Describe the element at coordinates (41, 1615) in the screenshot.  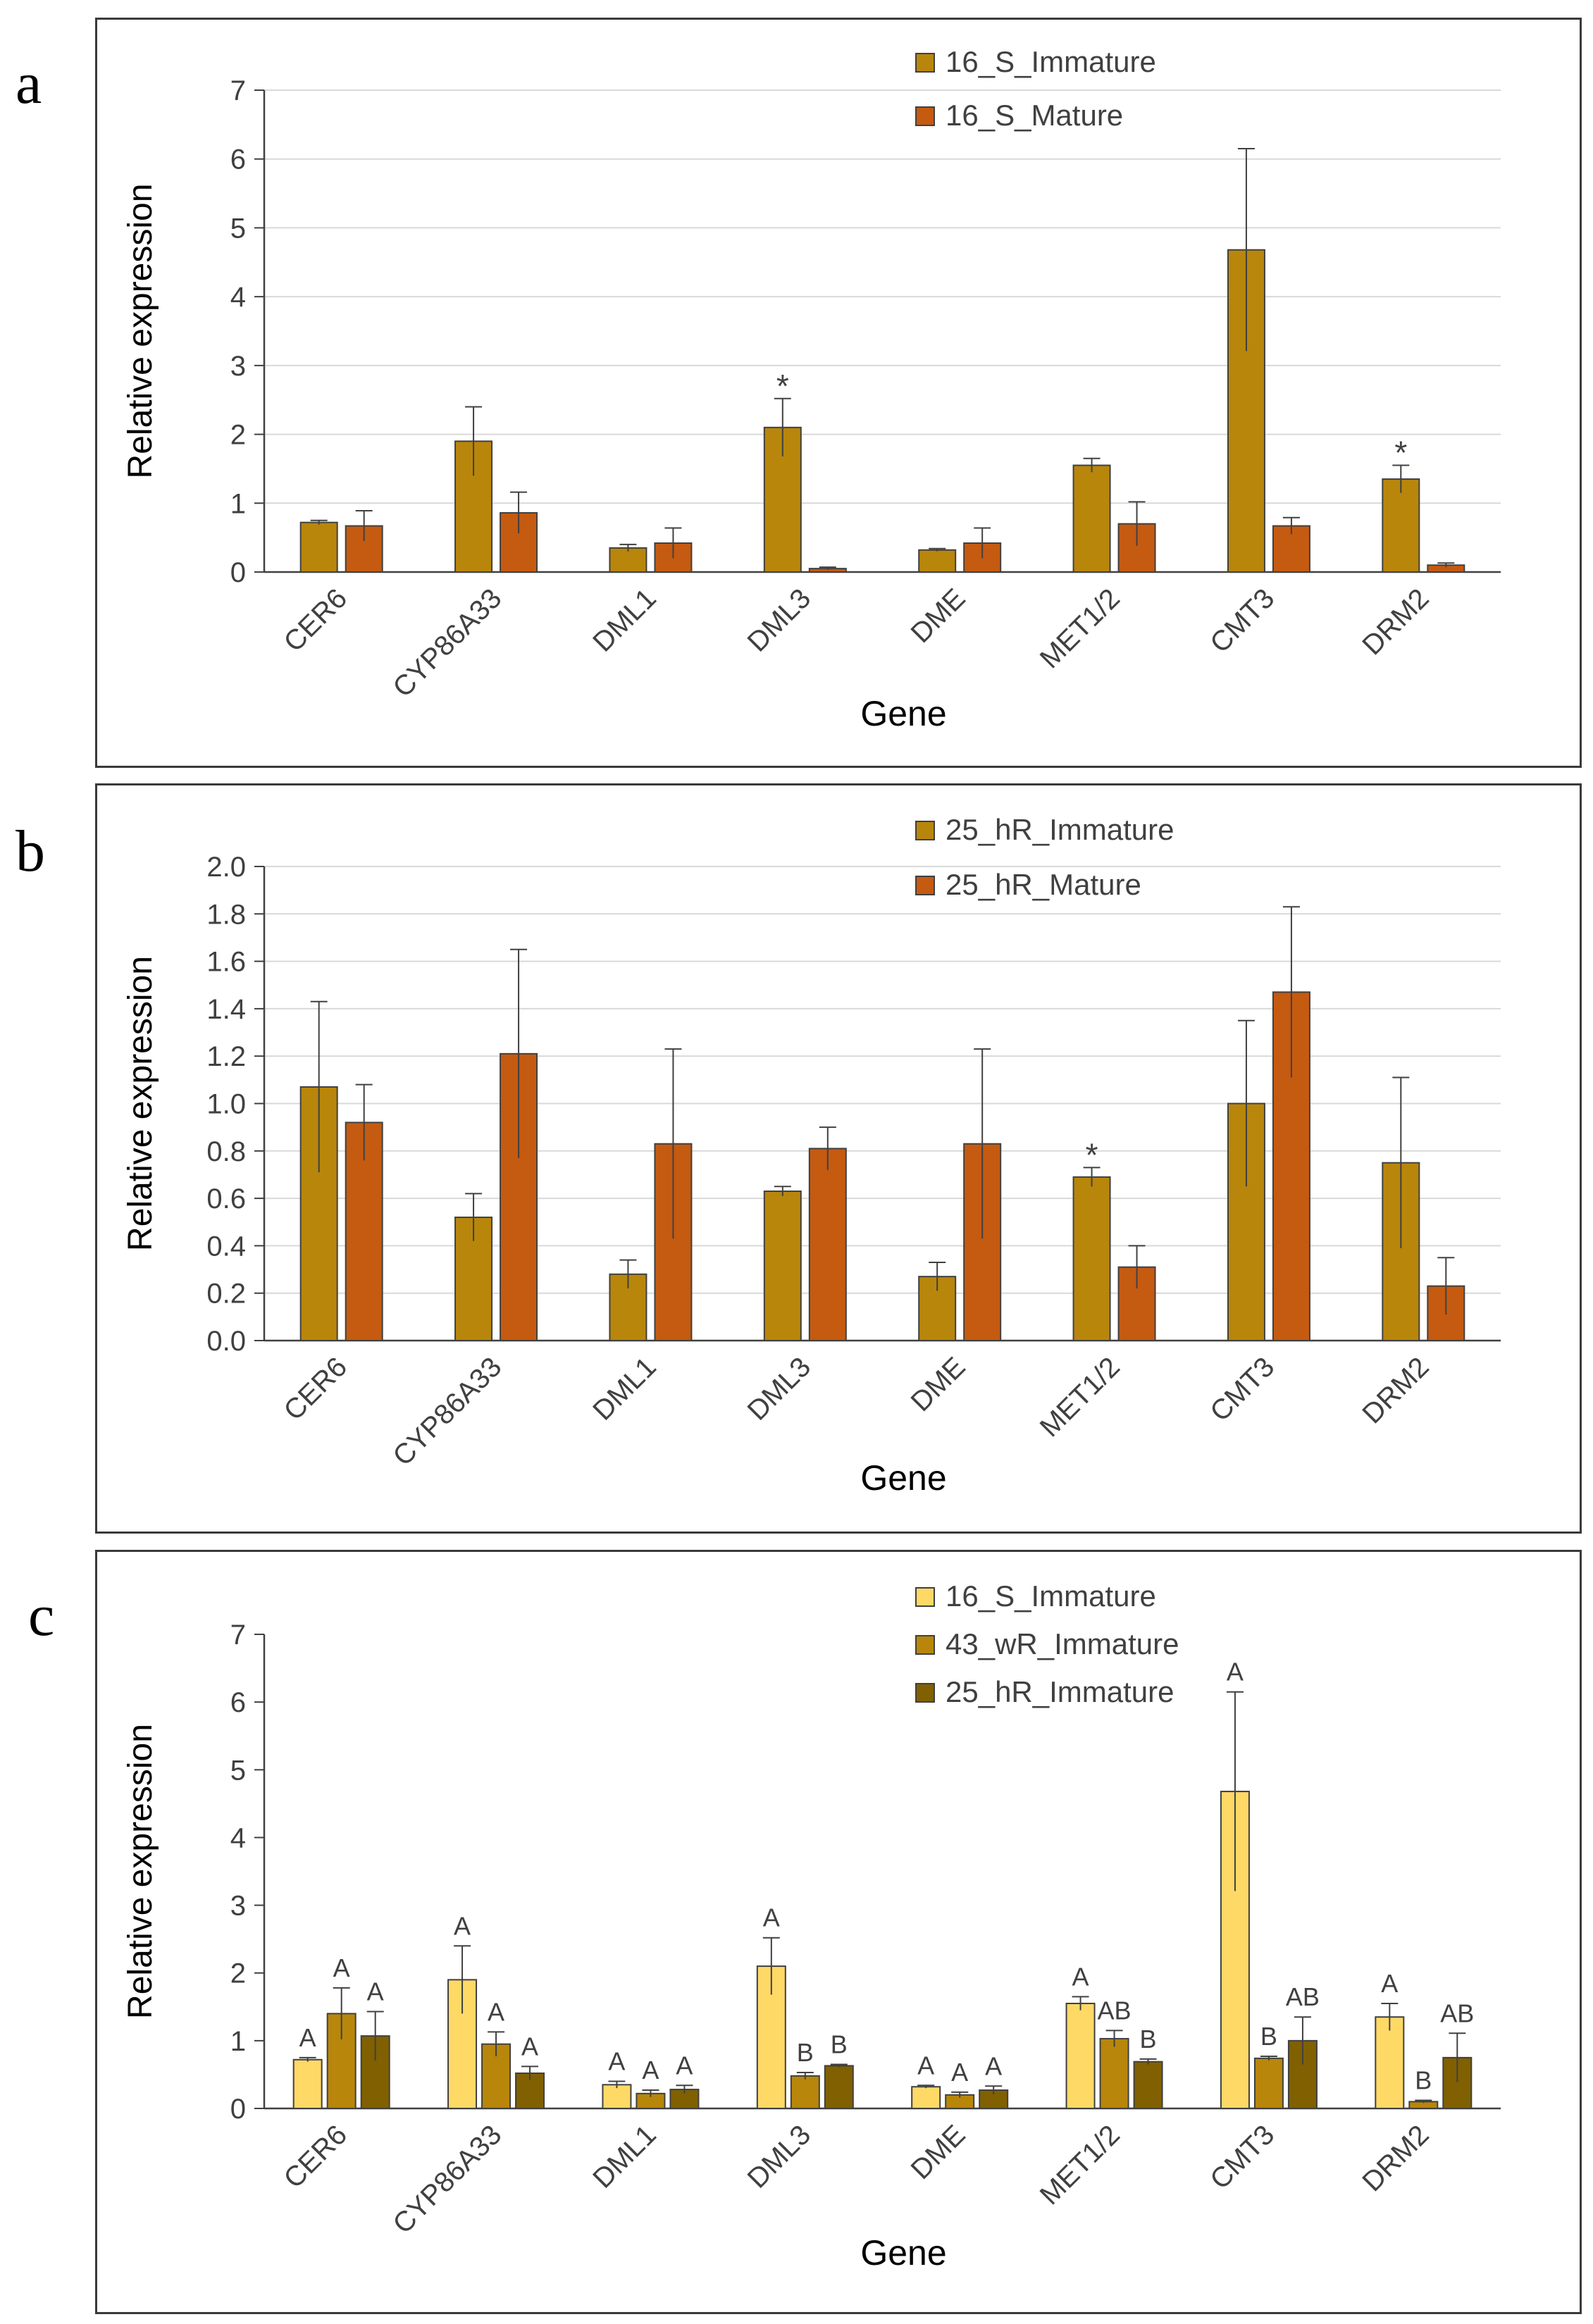
I see `panel-c-letter: c` at that location.